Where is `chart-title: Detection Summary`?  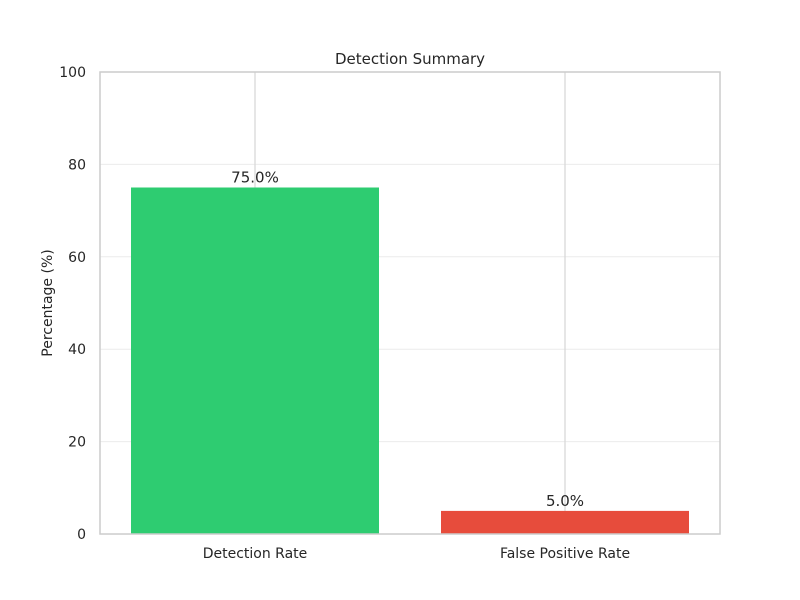
chart-title: Detection Summary is located at coordinates (410, 59).